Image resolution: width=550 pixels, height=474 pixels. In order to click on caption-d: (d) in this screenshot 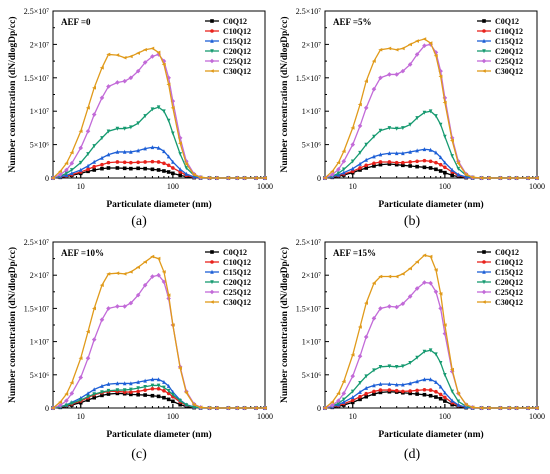, I will do `click(412, 454)`.